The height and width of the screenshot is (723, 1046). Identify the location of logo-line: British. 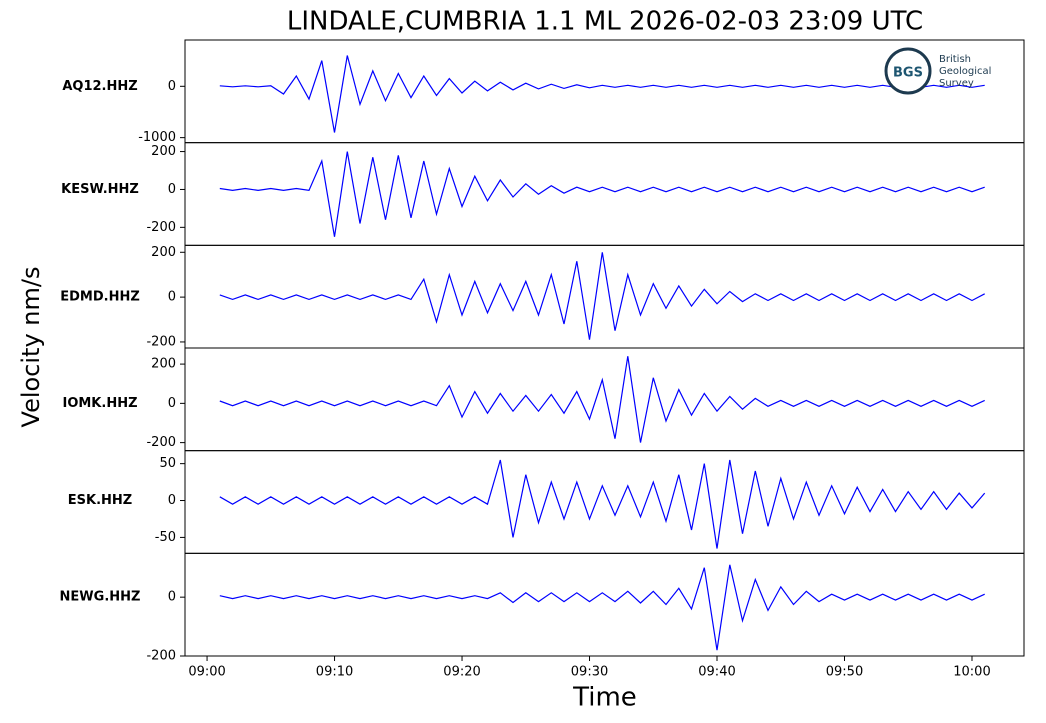
(955, 59).